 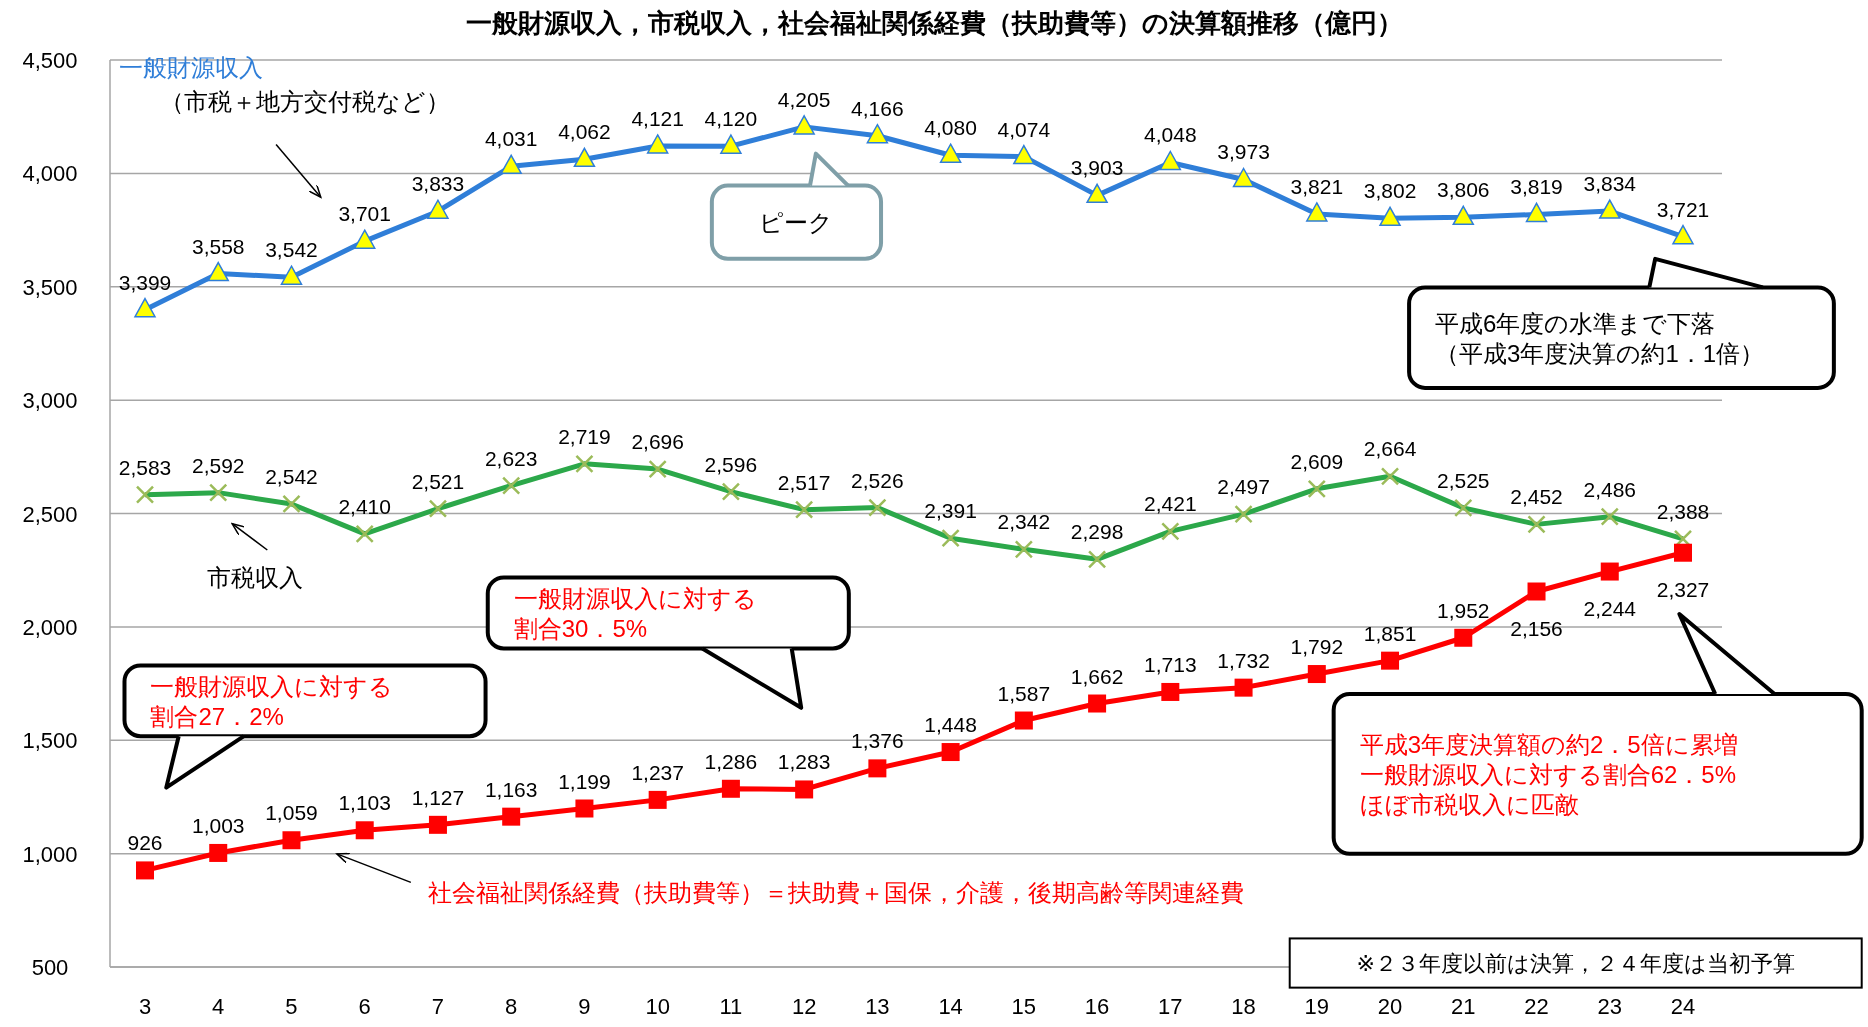 What do you see at coordinates (272, 701) in the screenshot?
I see `annotation: 一般財源収入に対する割合27．2%` at bounding box center [272, 701].